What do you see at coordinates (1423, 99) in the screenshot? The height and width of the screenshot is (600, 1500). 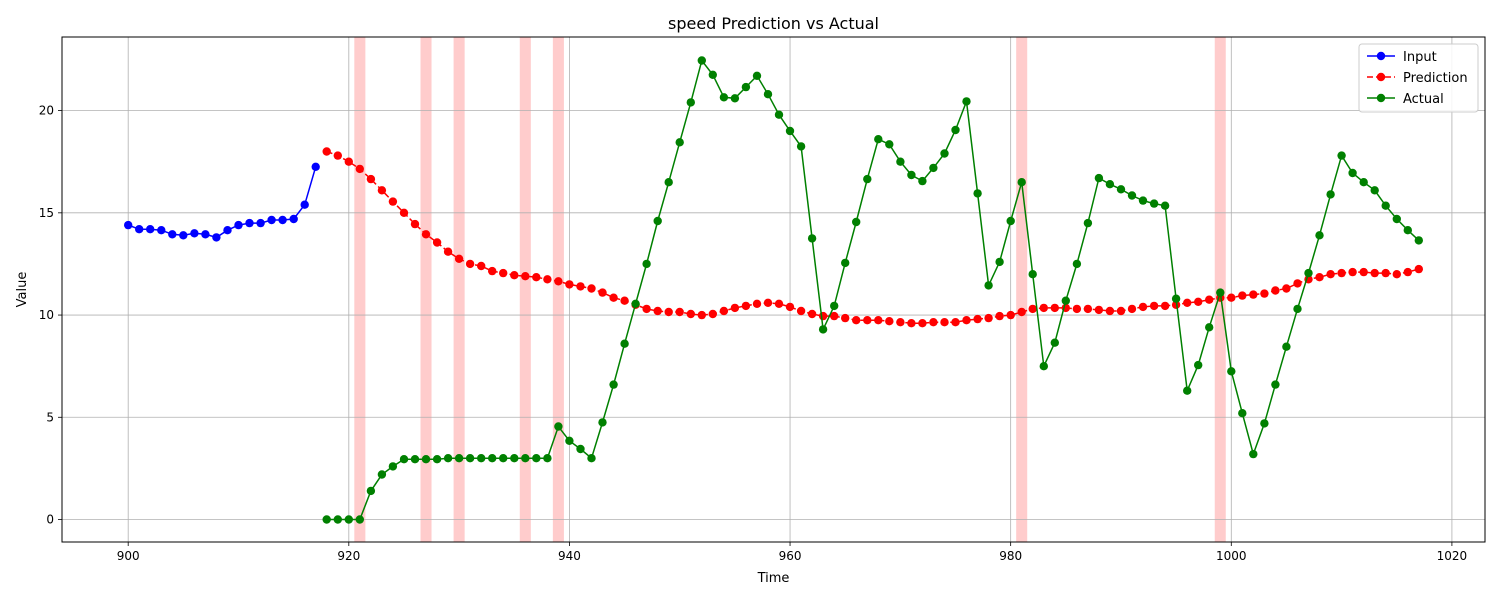 I see `legend-label-actual: Actual` at bounding box center [1423, 99].